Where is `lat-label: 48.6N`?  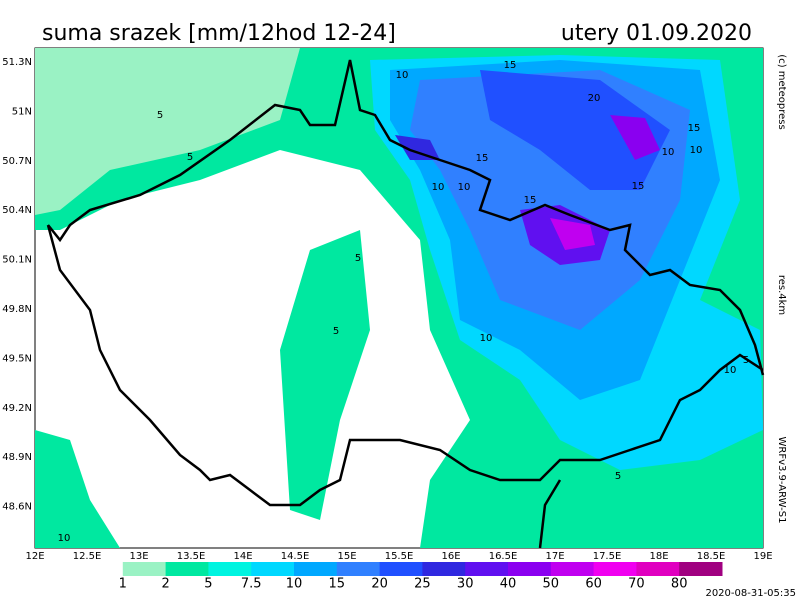 lat-label: 48.6N is located at coordinates (17, 507).